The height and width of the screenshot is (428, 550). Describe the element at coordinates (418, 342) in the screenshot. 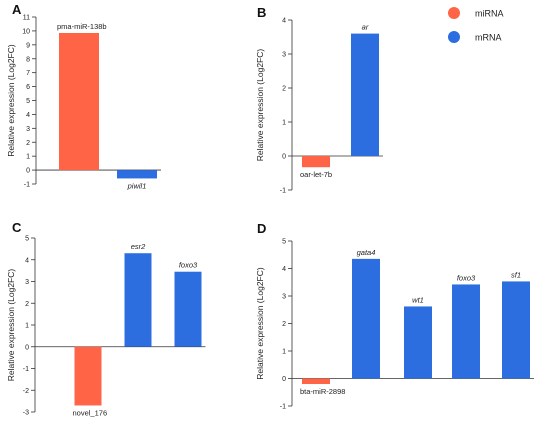

I see `bar-wt1` at that location.